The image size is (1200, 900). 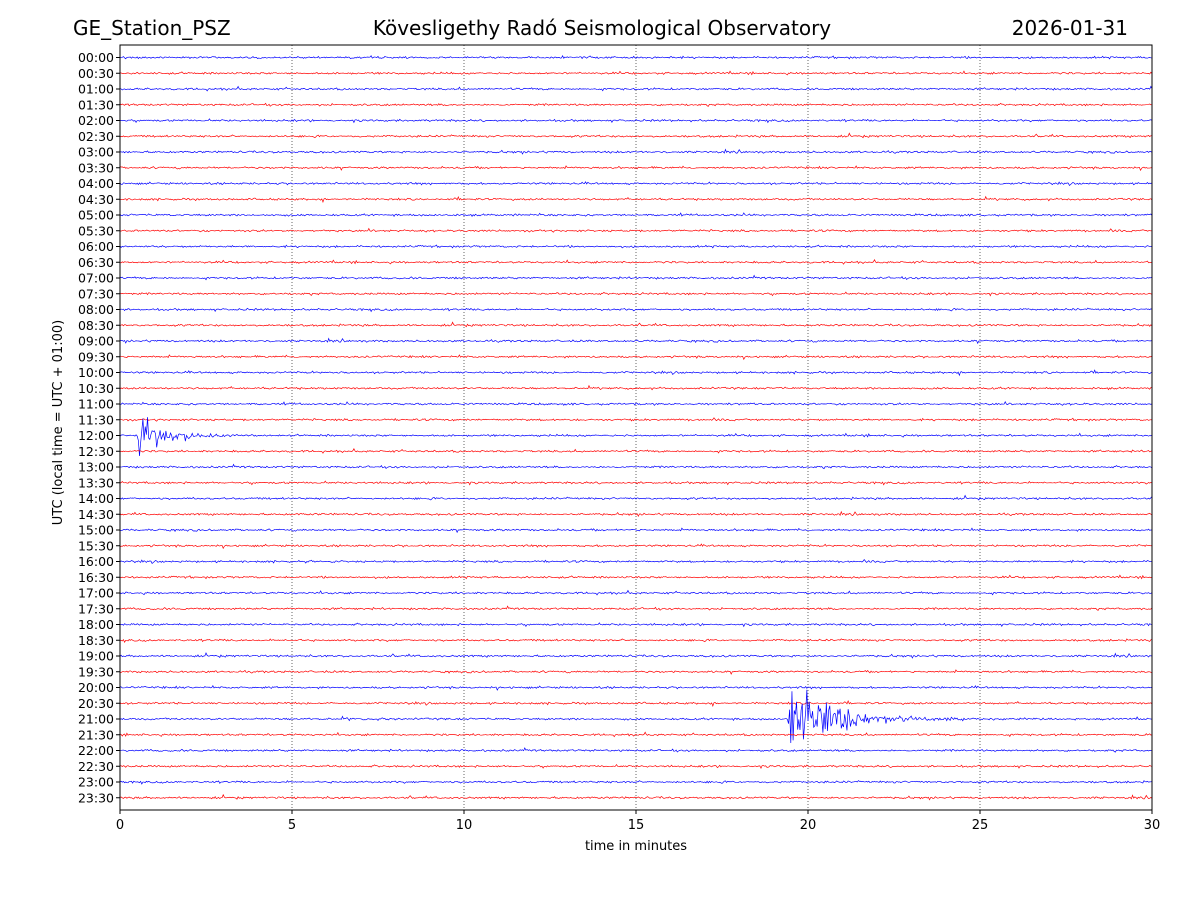 What do you see at coordinates (1069, 28) in the screenshot?
I see `date-title: 2026-01-31` at bounding box center [1069, 28].